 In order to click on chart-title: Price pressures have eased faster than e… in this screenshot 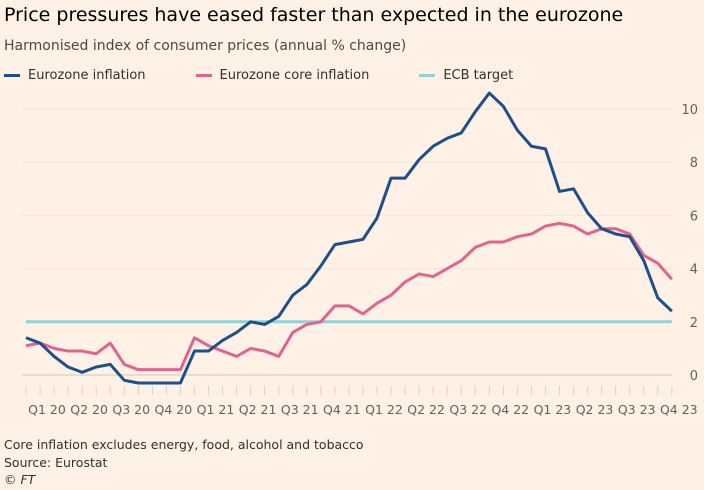, I will do `click(314, 15)`.